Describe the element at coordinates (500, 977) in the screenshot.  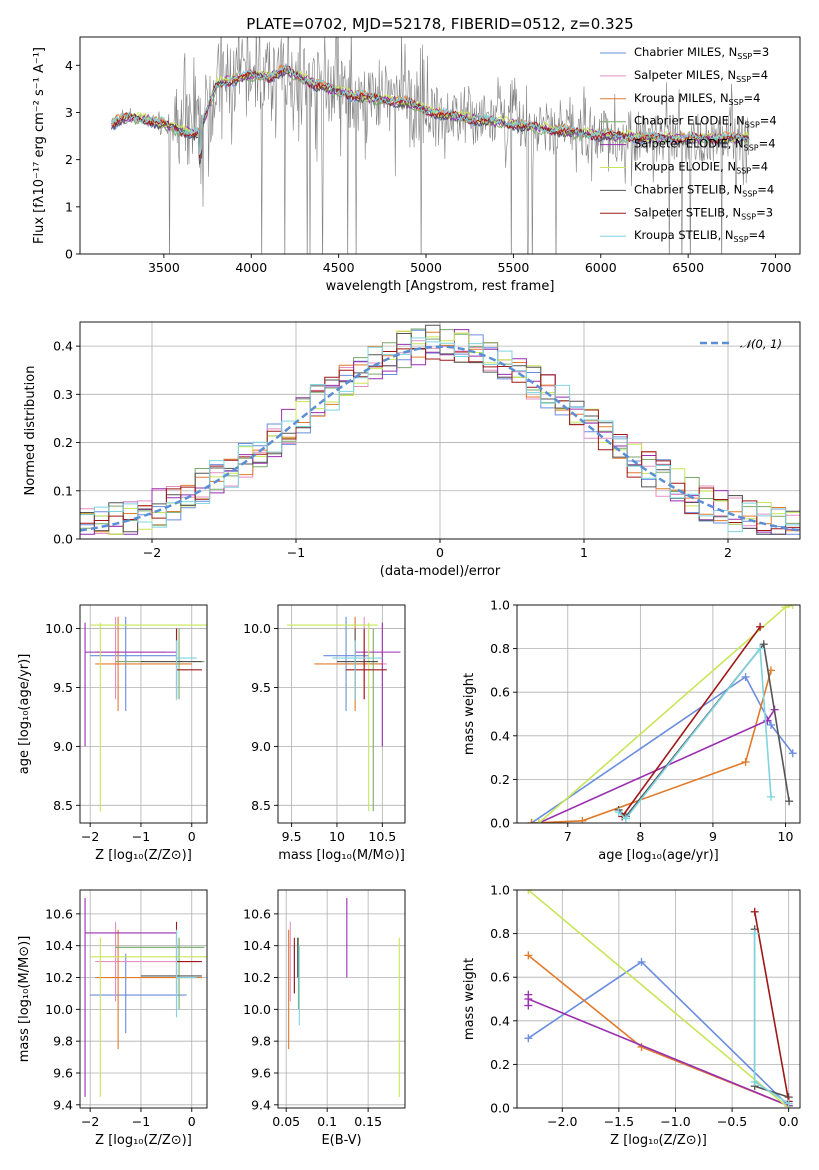
I see `y-tick-label: 0.6` at that location.